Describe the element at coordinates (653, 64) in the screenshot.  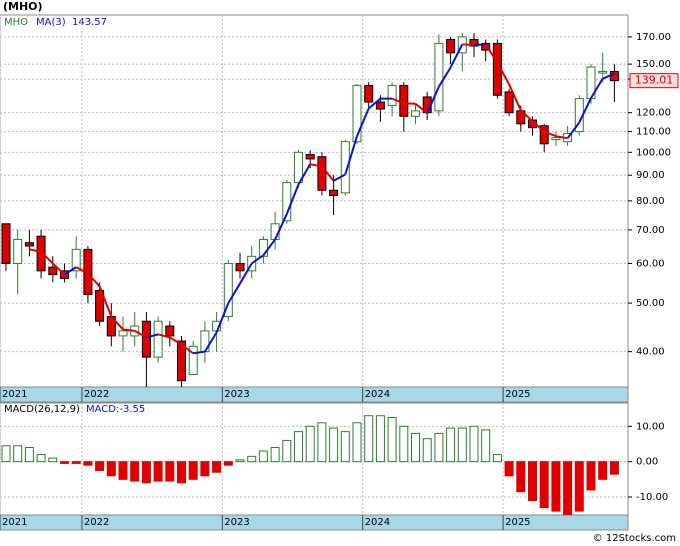
I see `y-tick-label: 150.00` at that location.